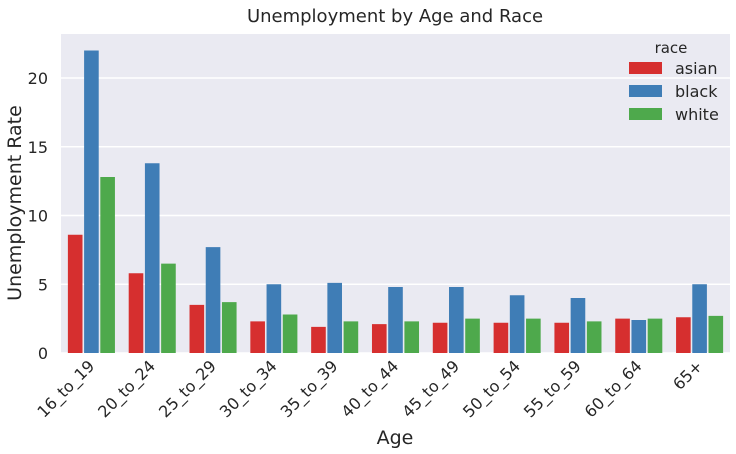 The height and width of the screenshot is (454, 736). Describe the element at coordinates (645, 114) in the screenshot. I see `legend-swatch-white` at that location.